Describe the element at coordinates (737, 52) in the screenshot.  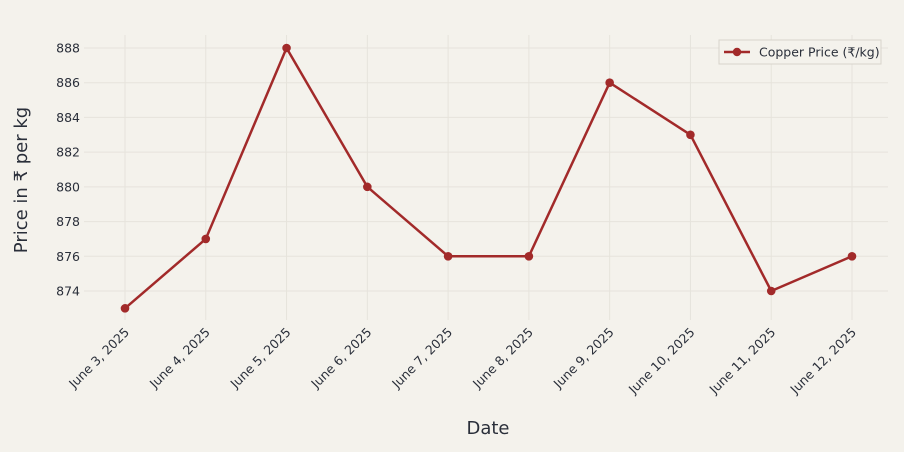
I see `legend-marker-swatch` at that location.